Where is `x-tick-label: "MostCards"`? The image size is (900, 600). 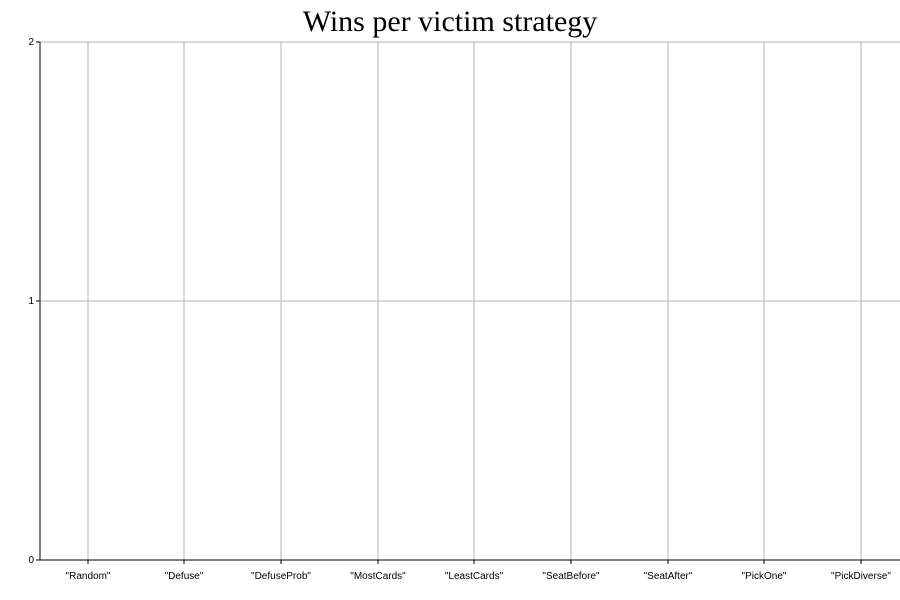
x-tick-label: "MostCards" is located at coordinates (378, 576).